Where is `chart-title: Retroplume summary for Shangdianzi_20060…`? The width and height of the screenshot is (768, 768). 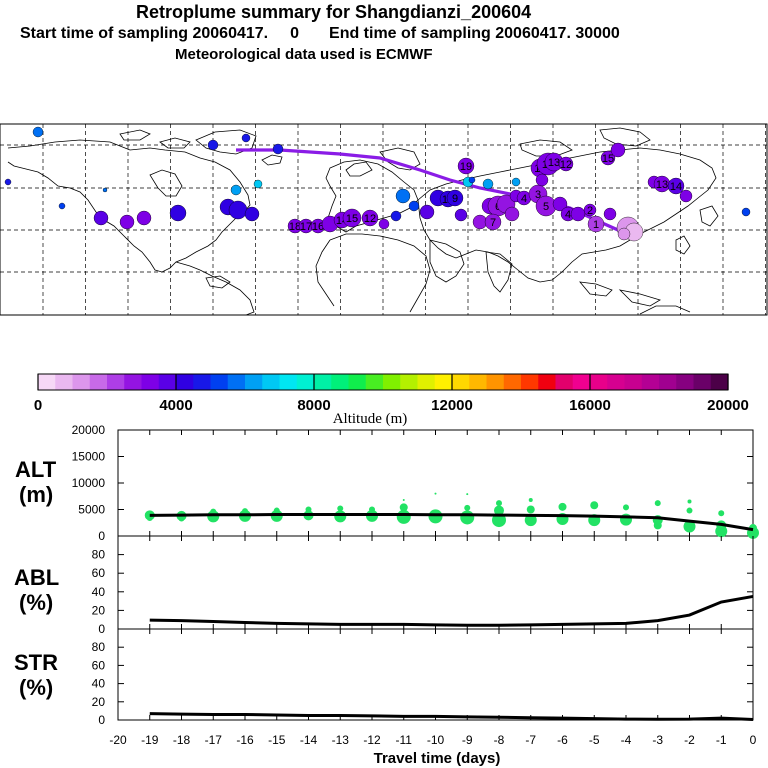 chart-title: Retroplume summary for Shangdianzi_20060… is located at coordinates (334, 12).